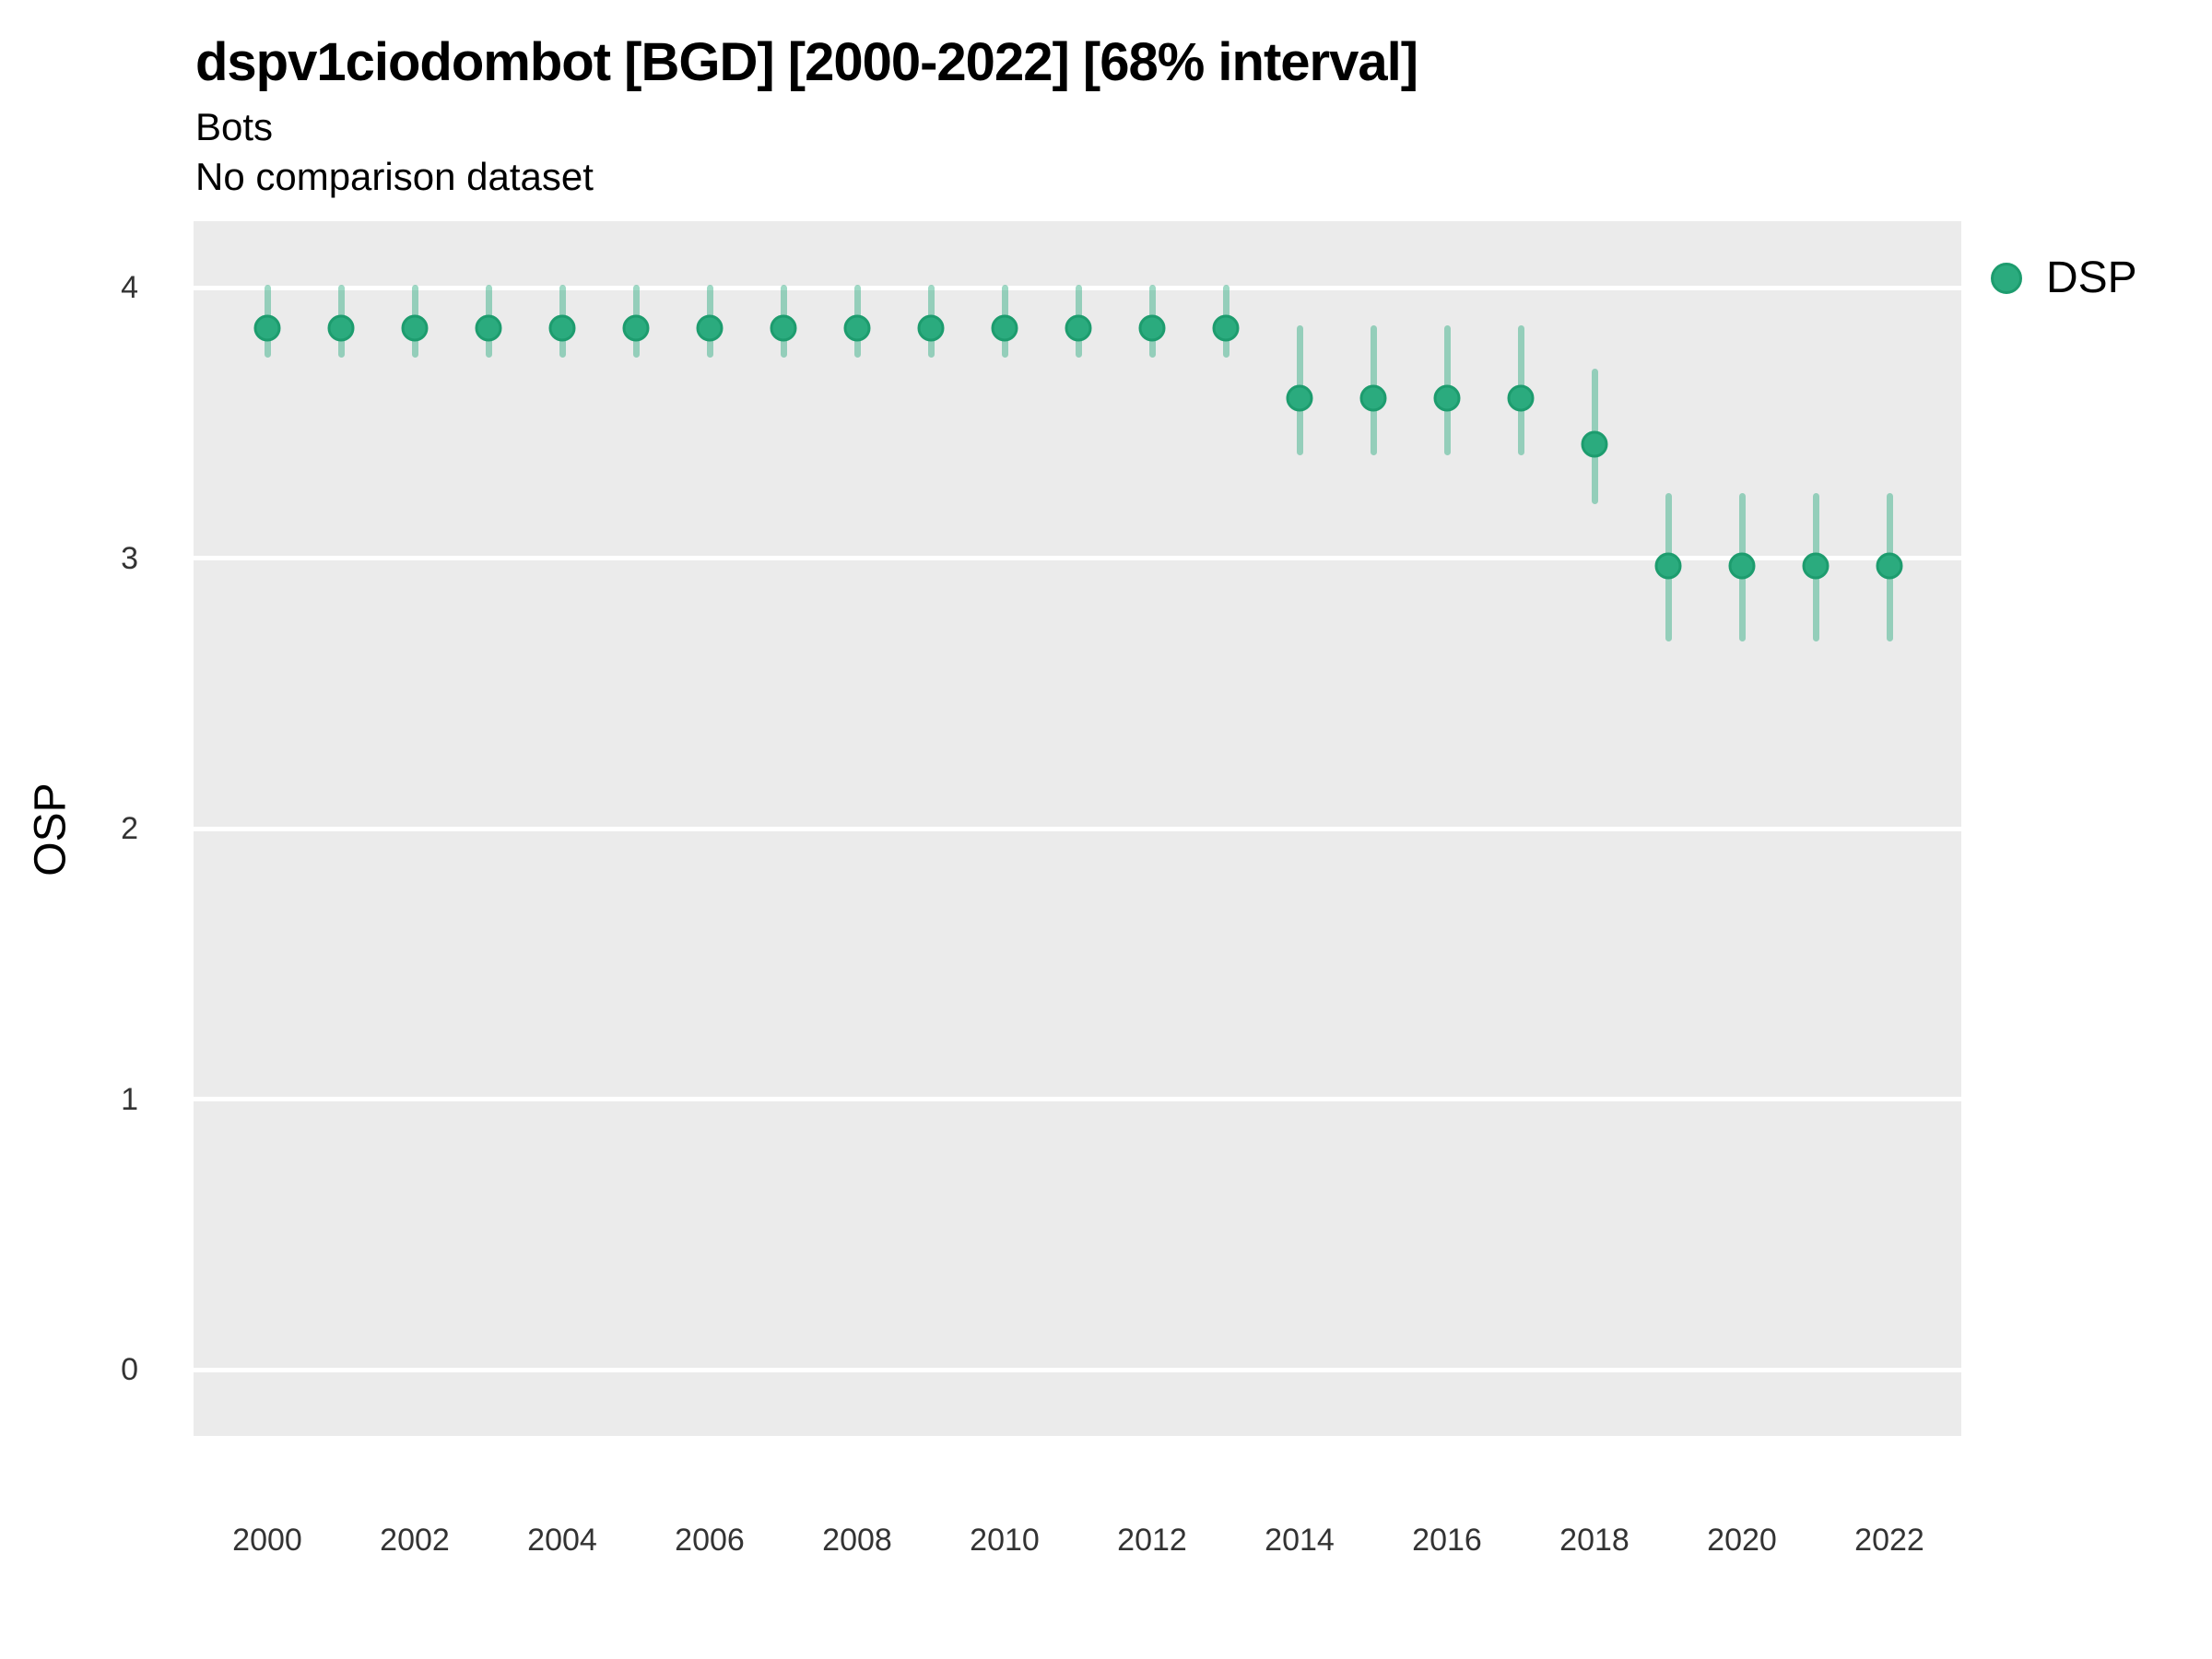  I want to click on x-tick-label: 2002, so click(415, 1540).